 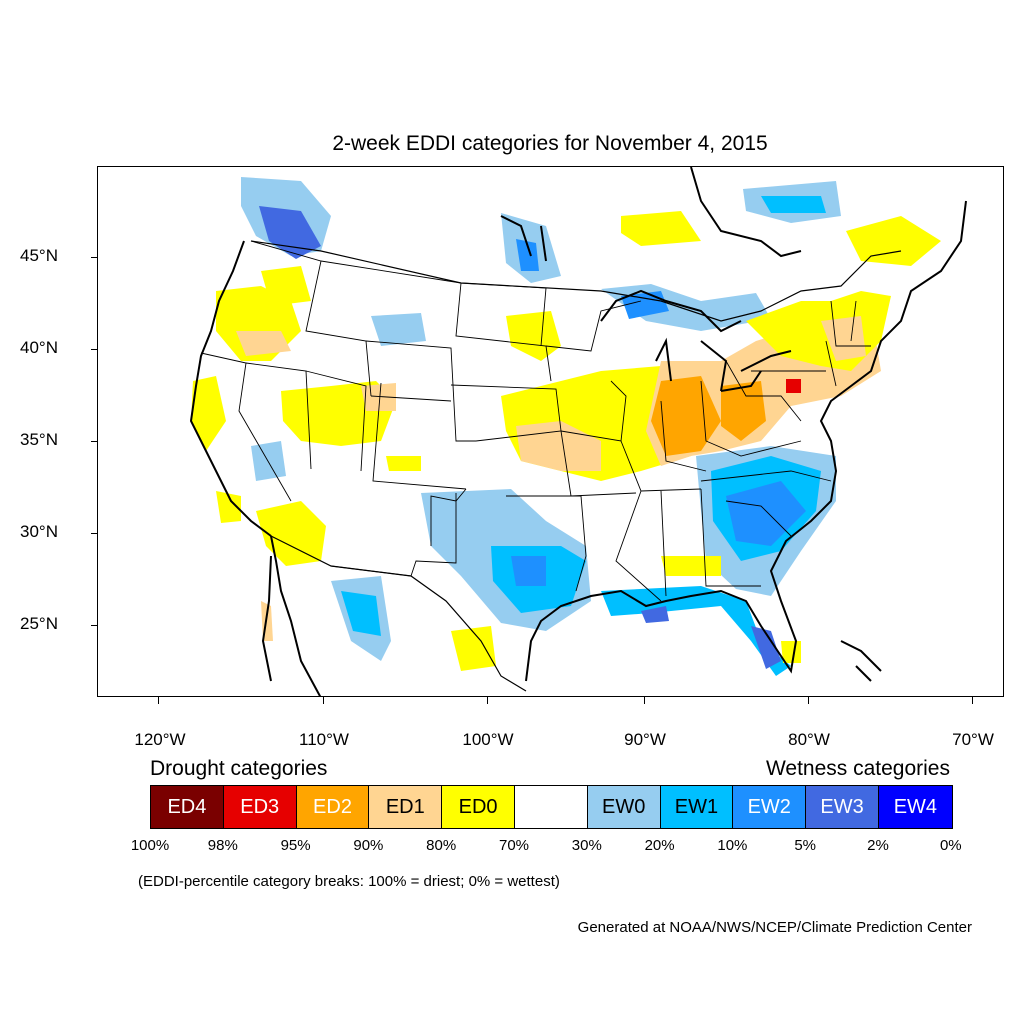 What do you see at coordinates (478, 807) in the screenshot?
I see `legend-swatch: ED0` at bounding box center [478, 807].